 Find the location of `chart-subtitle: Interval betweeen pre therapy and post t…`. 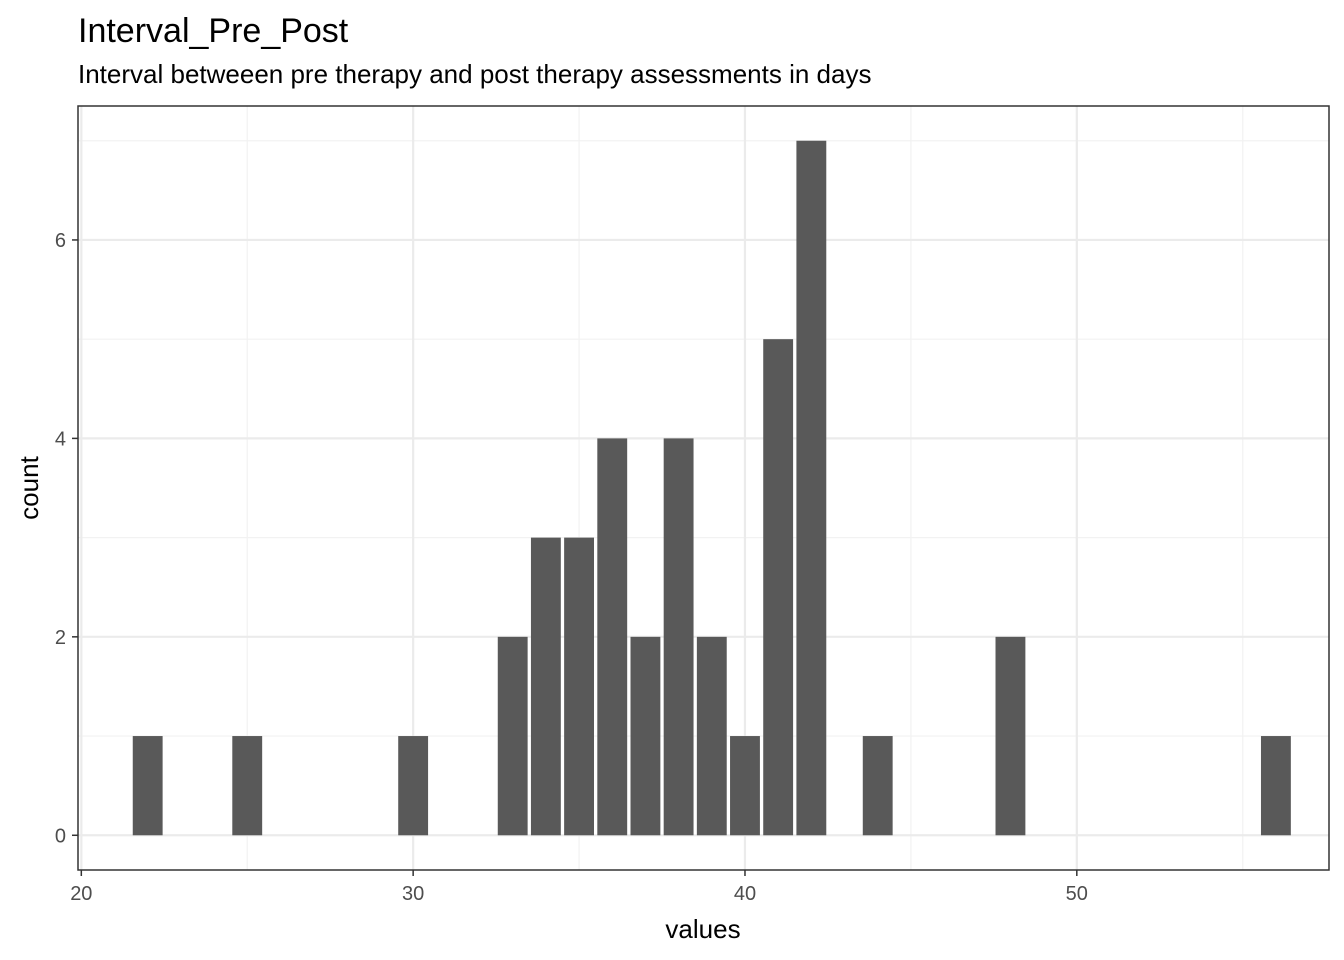

chart-subtitle: Interval betweeen pre therapy and post t… is located at coordinates (474, 74).